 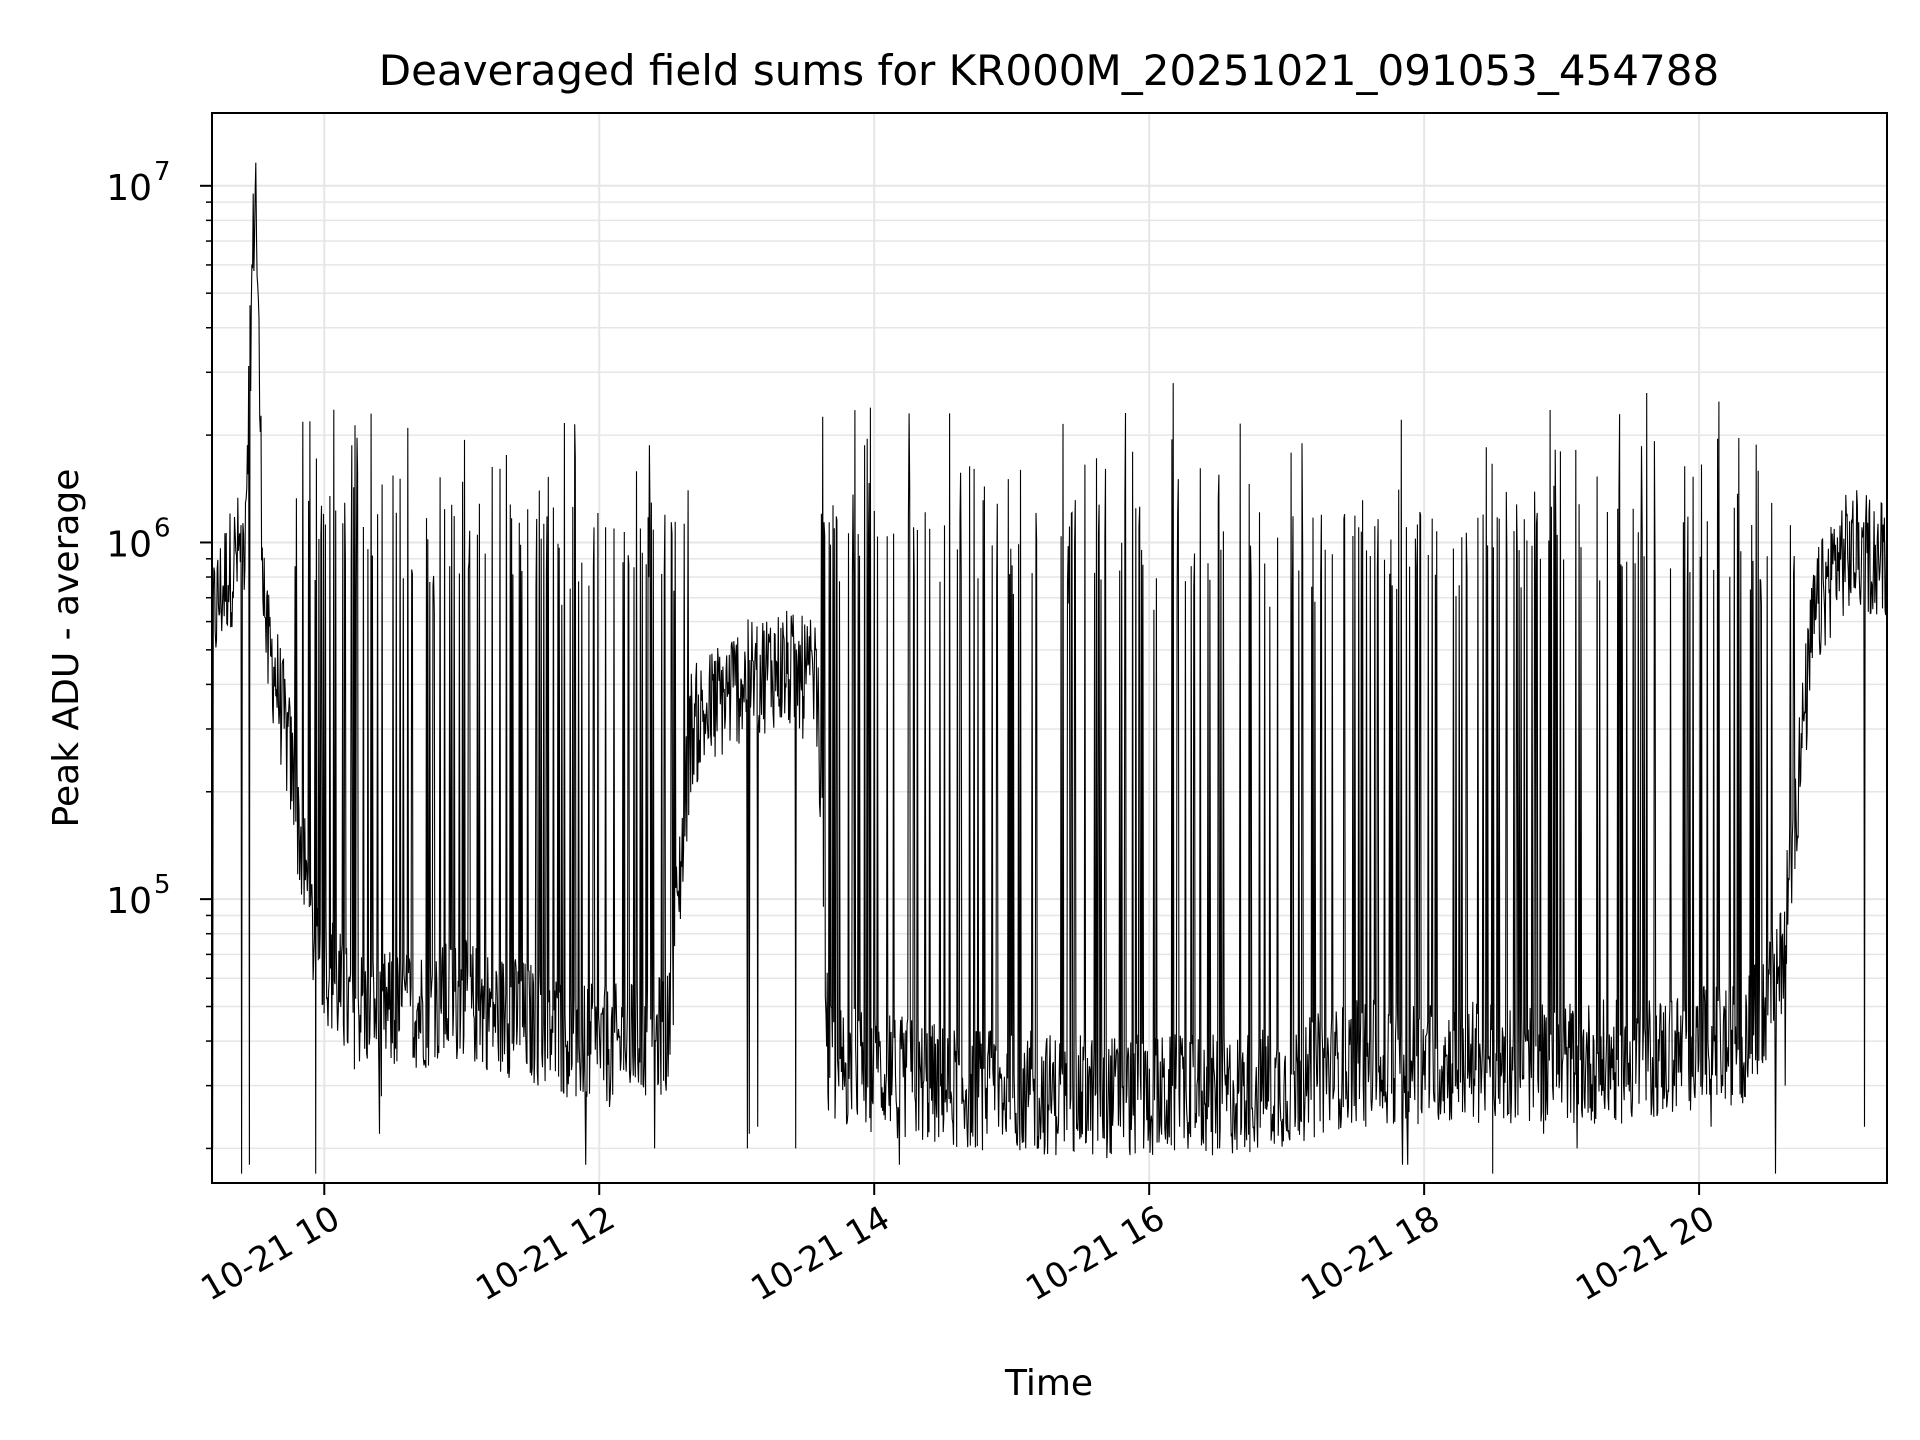 What do you see at coordinates (162, 172) in the screenshot?
I see `y-tick-label-exponent: 7` at bounding box center [162, 172].